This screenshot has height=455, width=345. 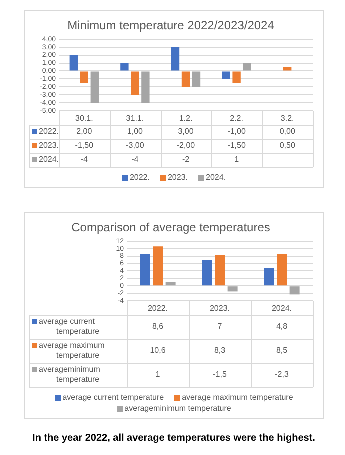 I want to click on chart-title: Comparison of average temperatures, so click(x=171, y=227).